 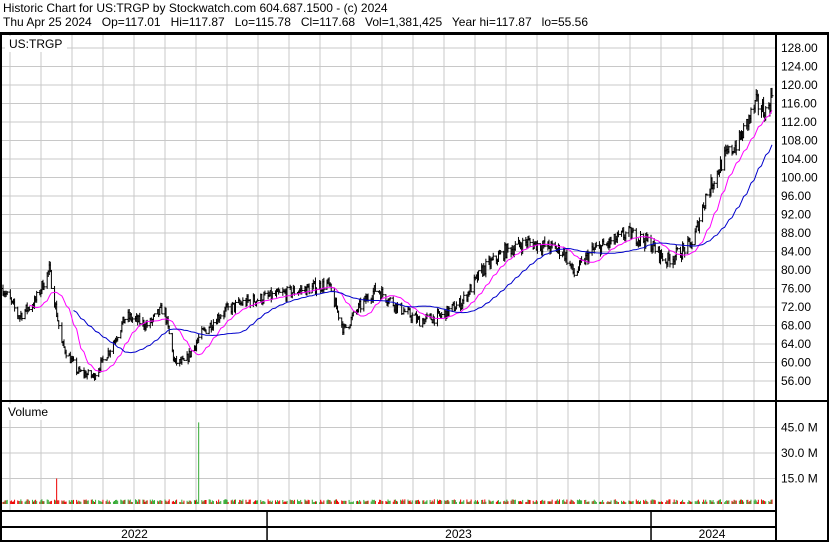 I want to click on price-tick-label: 128.00, so click(x=799, y=48).